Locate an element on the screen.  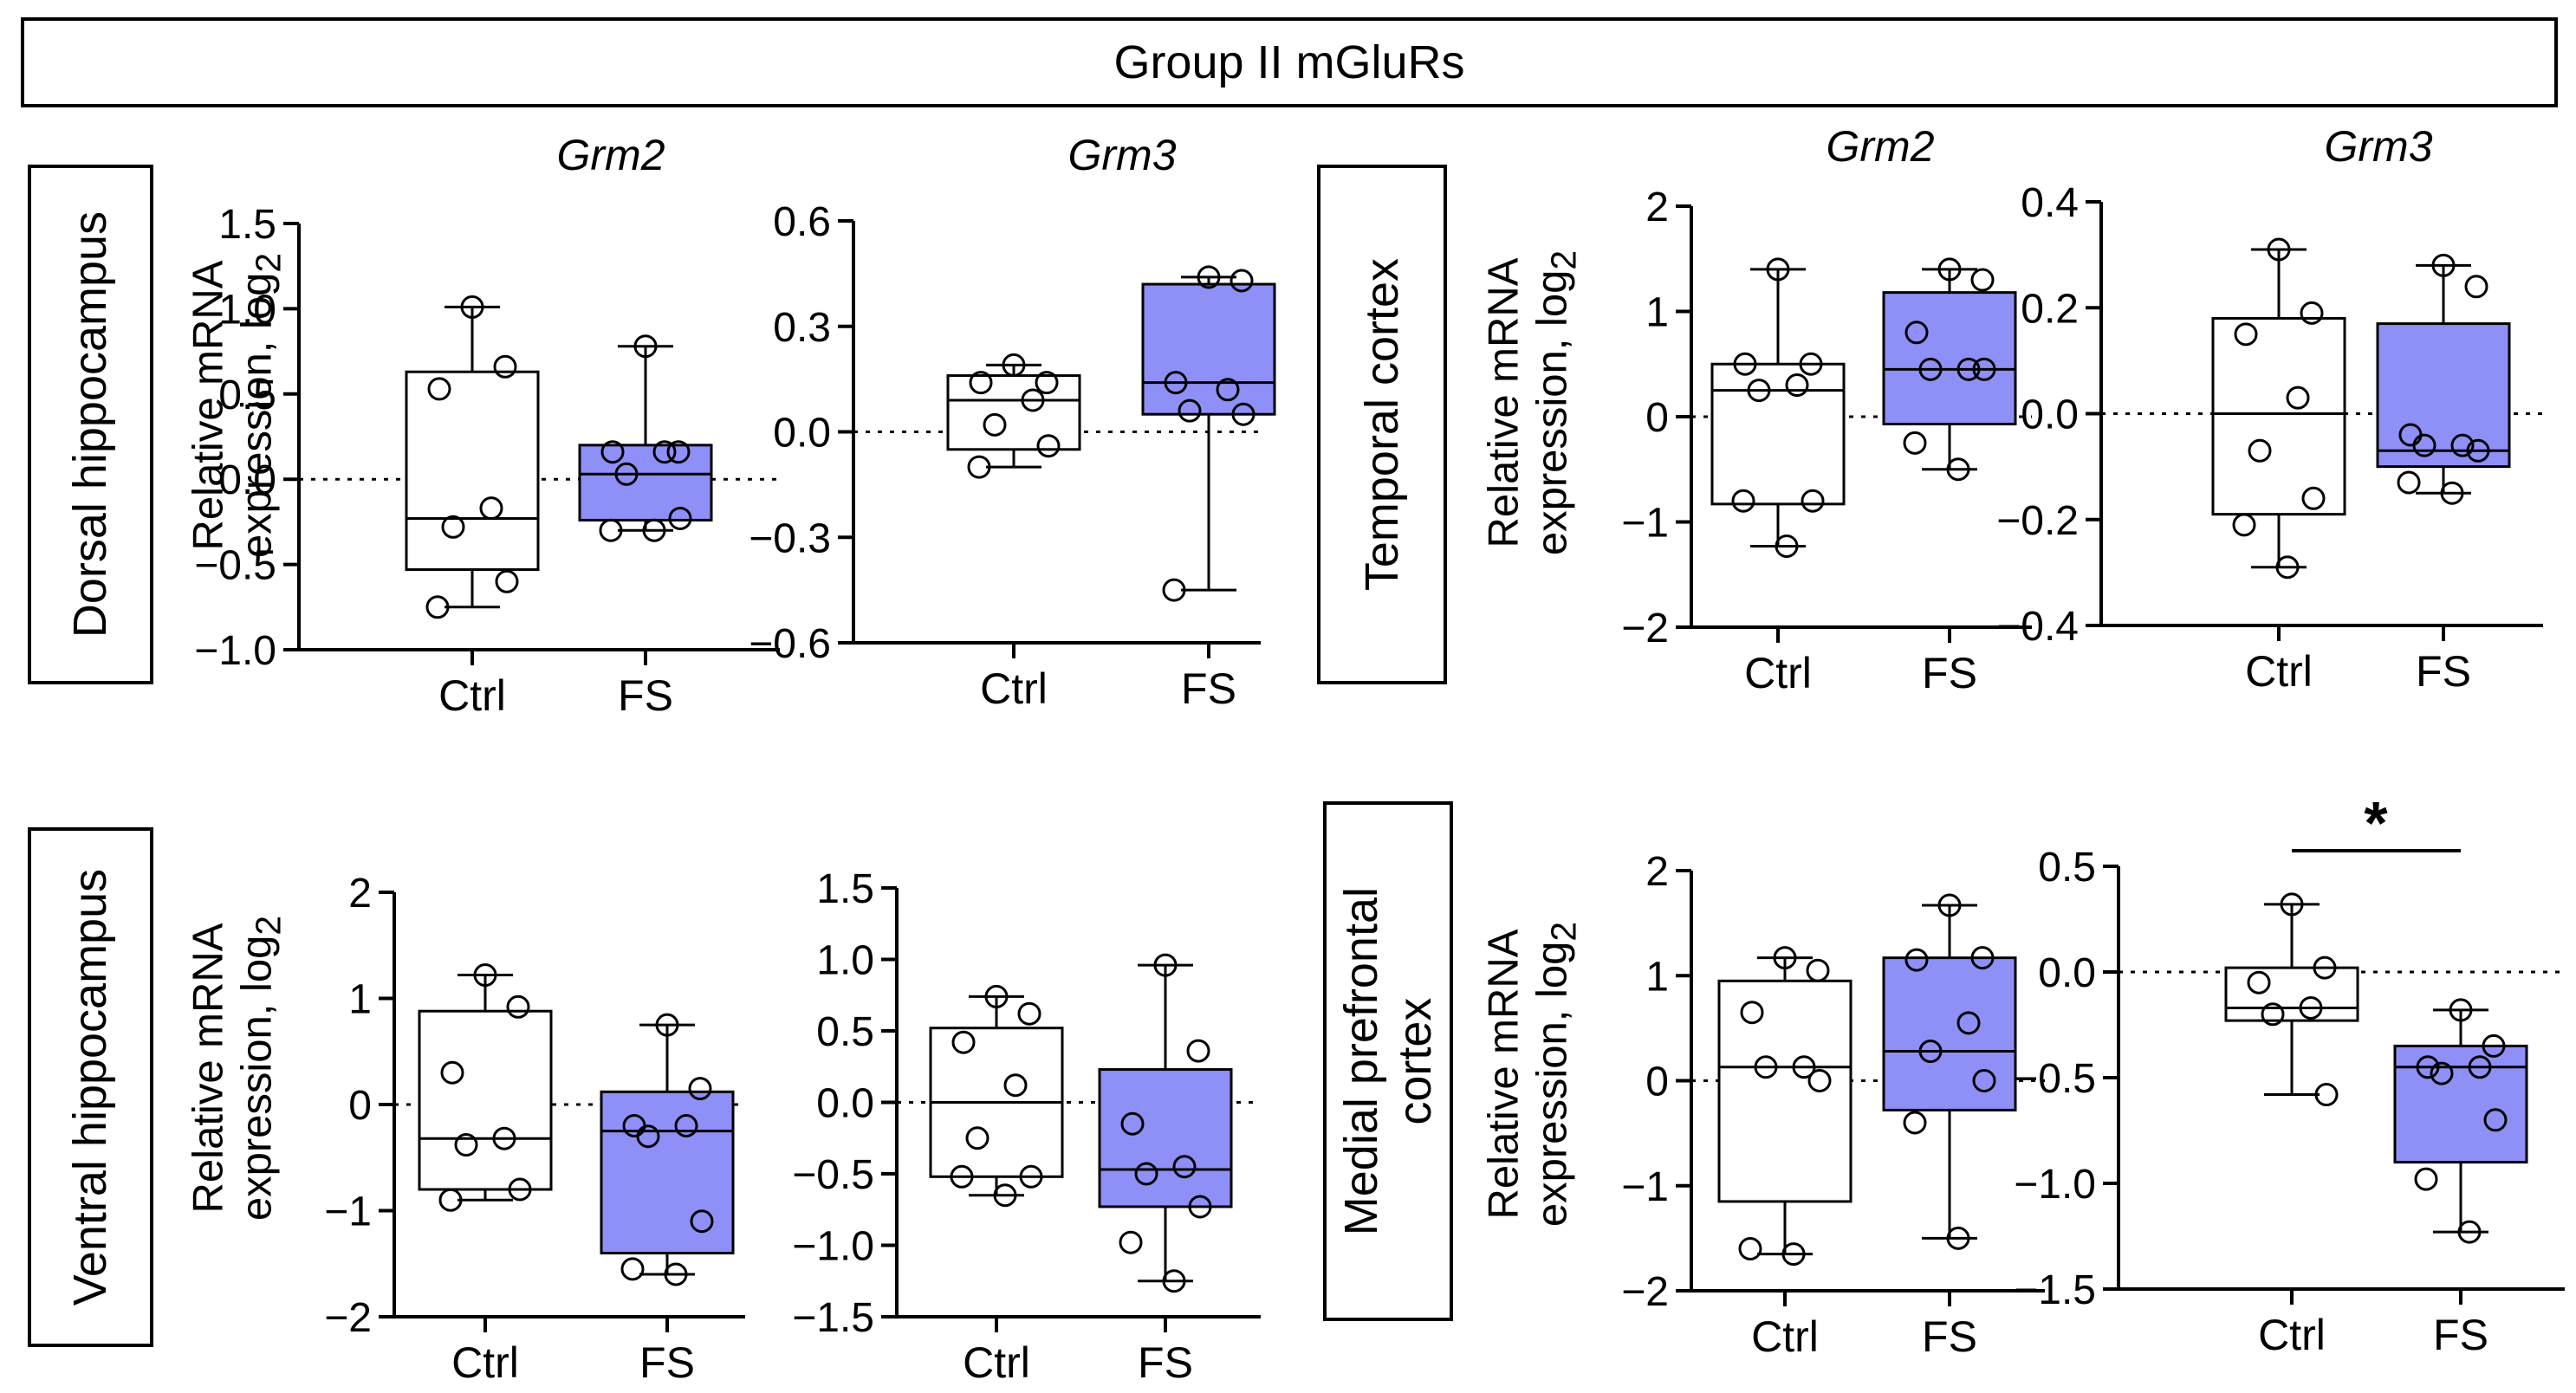
panel-8-y-tick-label: −1.0 is located at coordinates (2055, 1185).